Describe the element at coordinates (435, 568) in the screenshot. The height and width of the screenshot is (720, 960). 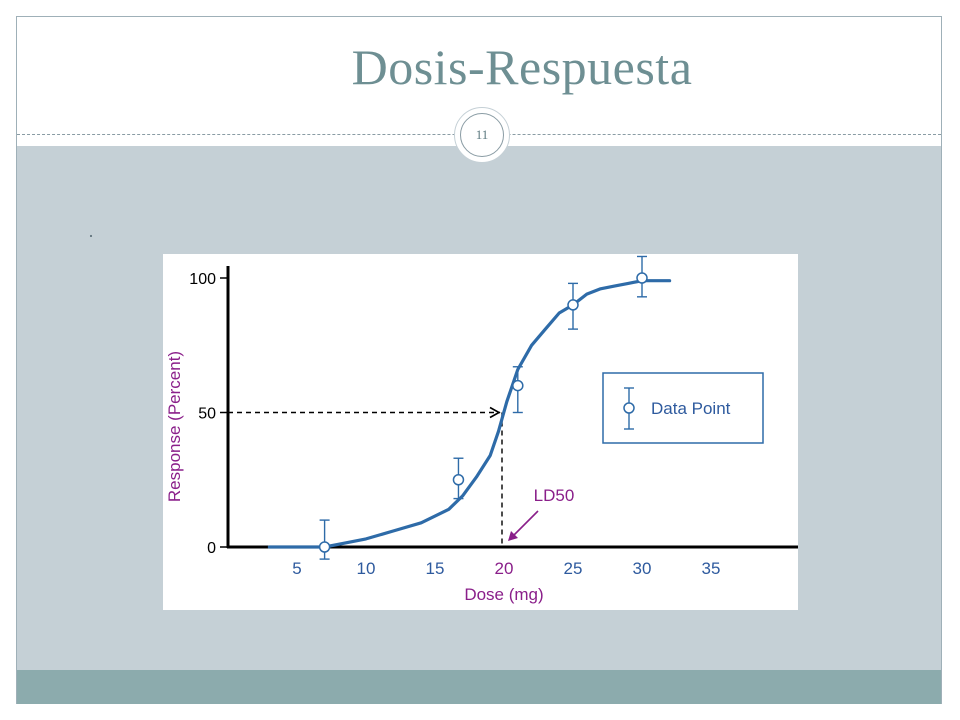
I see `x-tick-label-15: 15` at that location.